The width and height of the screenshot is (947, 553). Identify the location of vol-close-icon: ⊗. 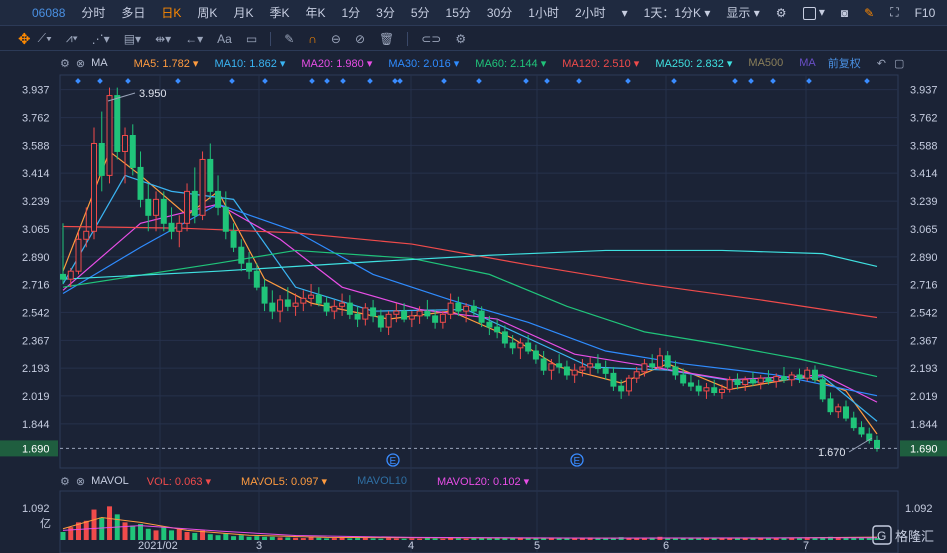
(80, 481).